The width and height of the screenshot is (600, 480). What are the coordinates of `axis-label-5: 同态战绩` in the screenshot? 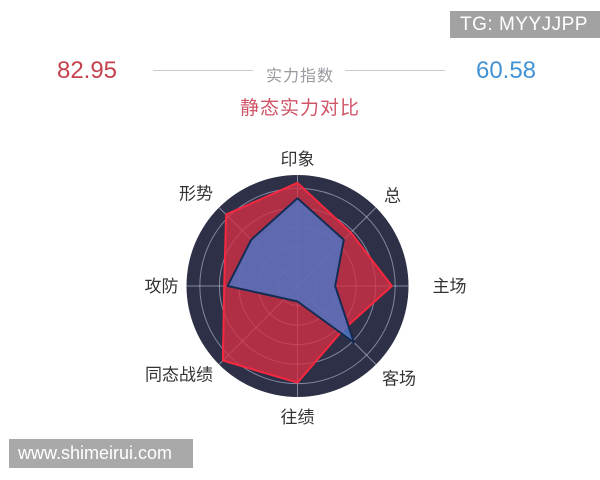 It's located at (179, 374).